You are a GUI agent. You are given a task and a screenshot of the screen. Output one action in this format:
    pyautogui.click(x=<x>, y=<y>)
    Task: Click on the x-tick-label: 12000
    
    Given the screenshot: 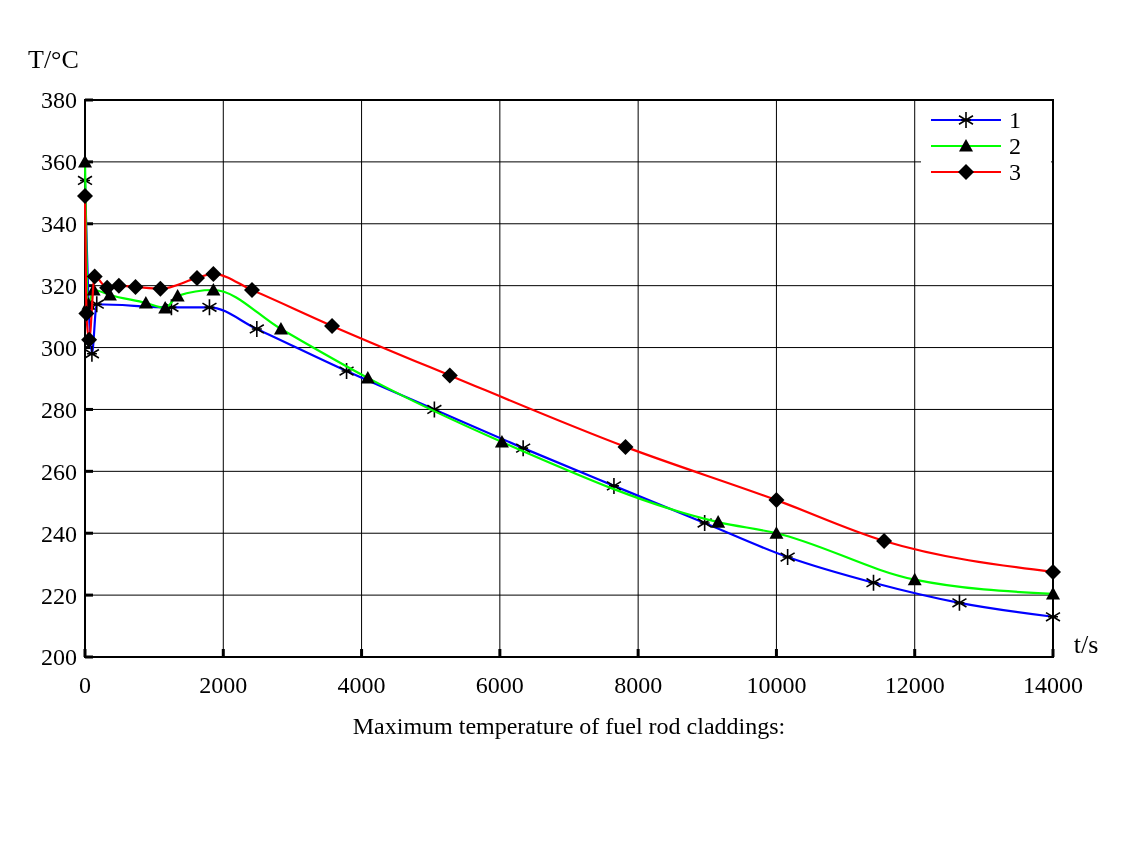 What is the action you would take?
    pyautogui.click(x=914, y=685)
    